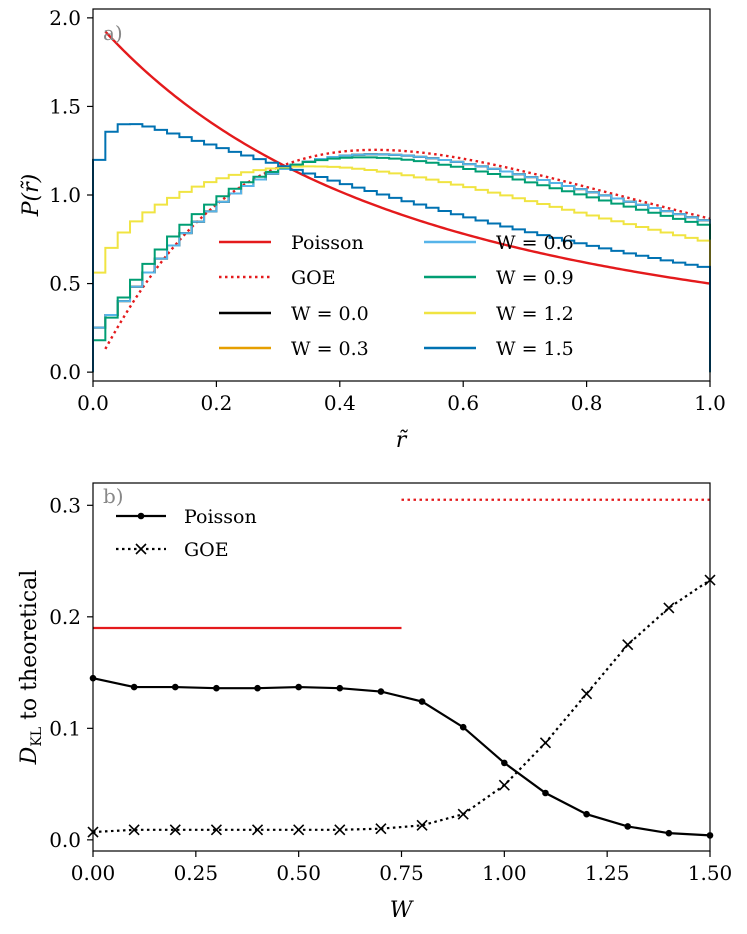 Image resolution: width=747 pixels, height=934 pixels. Describe the element at coordinates (401, 757) in the screenshot. I see `series-line-poisson` at that location.